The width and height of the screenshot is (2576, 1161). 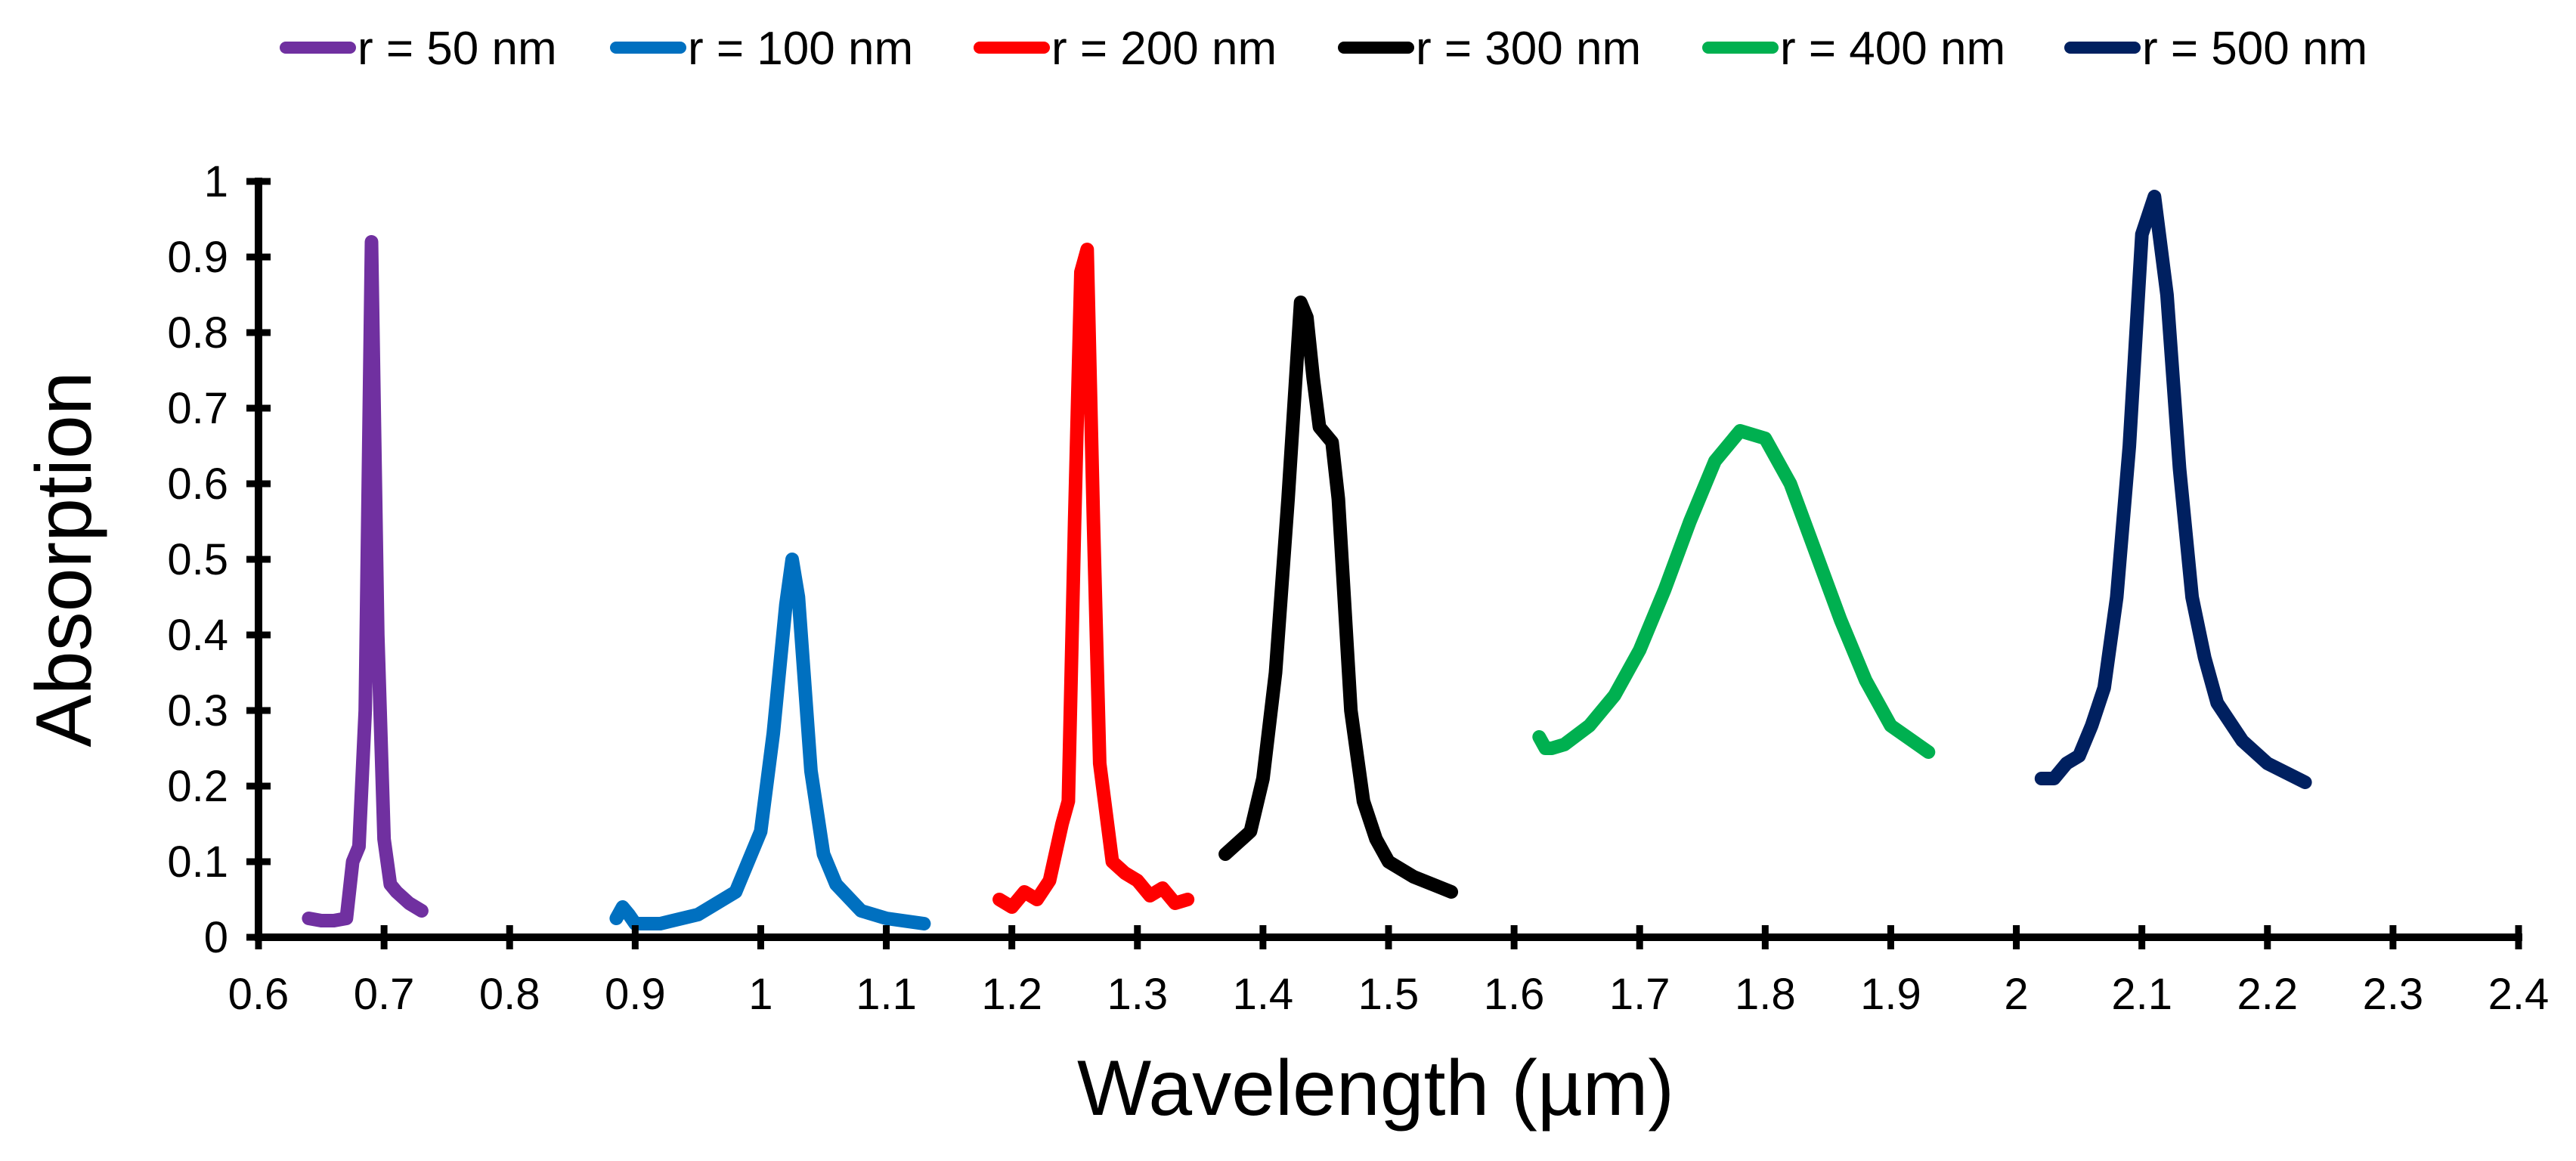 What do you see at coordinates (197, 635) in the screenshot?
I see `y-tick-label: 0.4` at bounding box center [197, 635].